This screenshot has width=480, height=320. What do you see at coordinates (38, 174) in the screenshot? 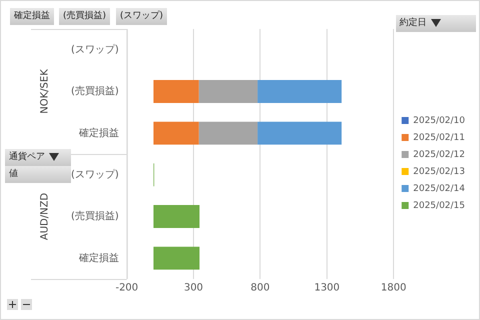
I see `text: 値` at bounding box center [38, 174].